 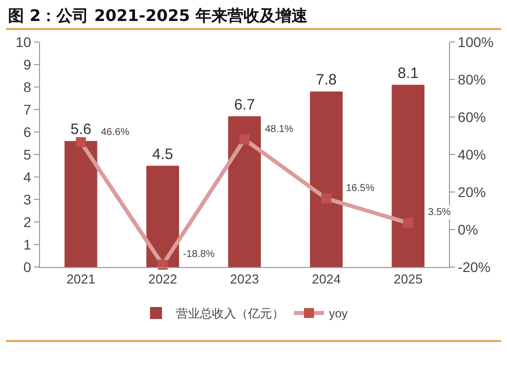 What do you see at coordinates (474, 266) in the screenshot?
I see `y2-tick-label: -20%` at bounding box center [474, 266].